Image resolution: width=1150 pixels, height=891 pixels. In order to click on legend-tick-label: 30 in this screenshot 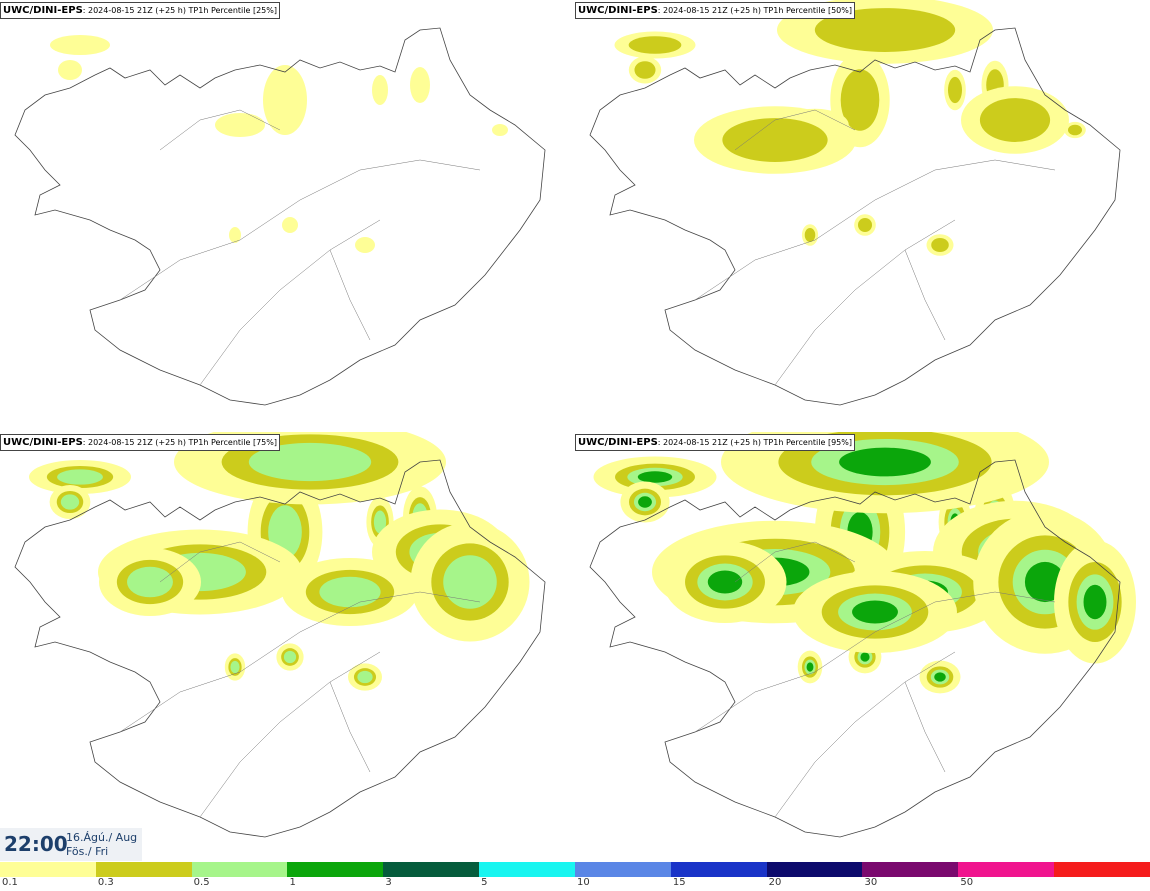, I will do `click(871, 882)`.